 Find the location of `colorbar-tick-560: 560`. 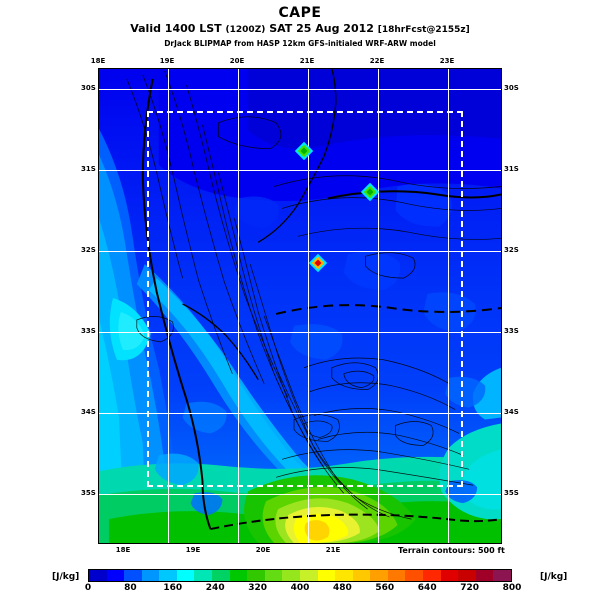

colorbar-tick-560: 560 is located at coordinates (385, 588).